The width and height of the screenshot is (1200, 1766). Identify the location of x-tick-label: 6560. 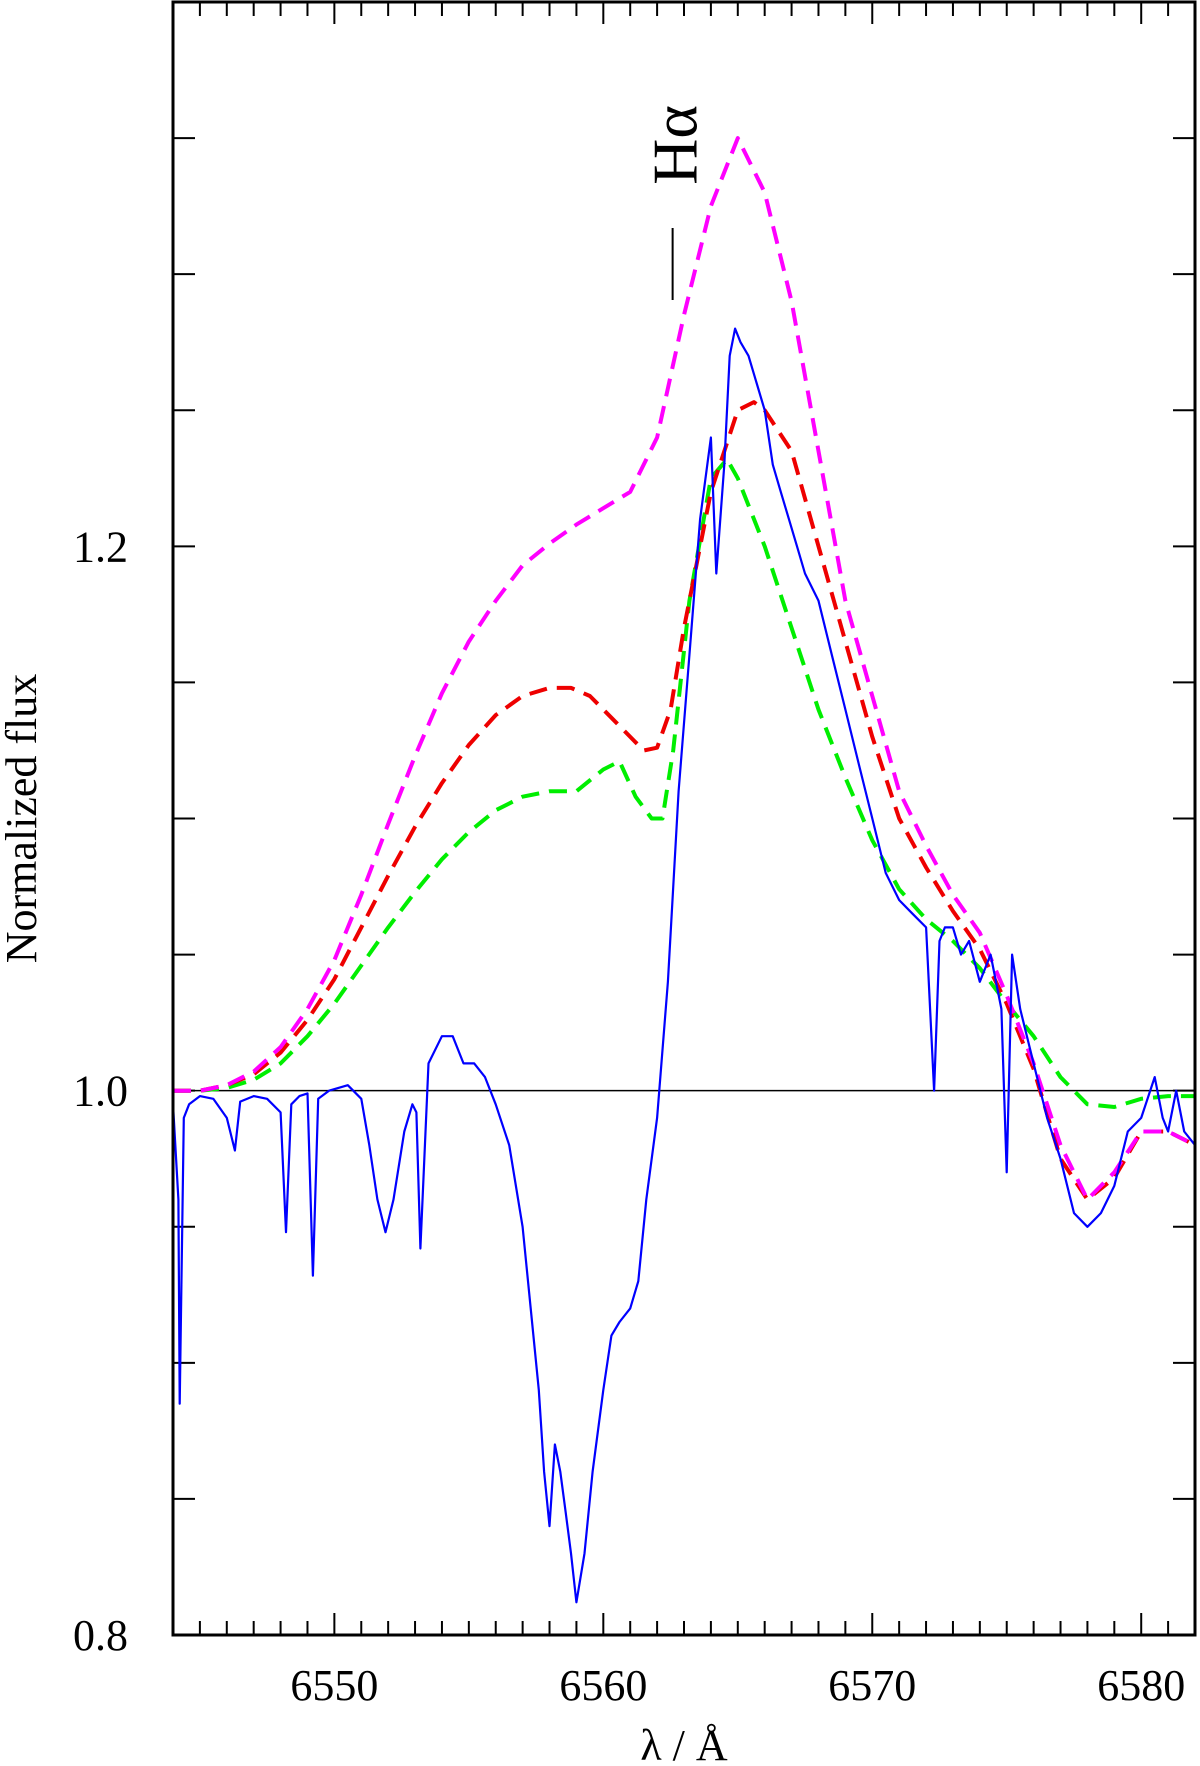
(603, 1685).